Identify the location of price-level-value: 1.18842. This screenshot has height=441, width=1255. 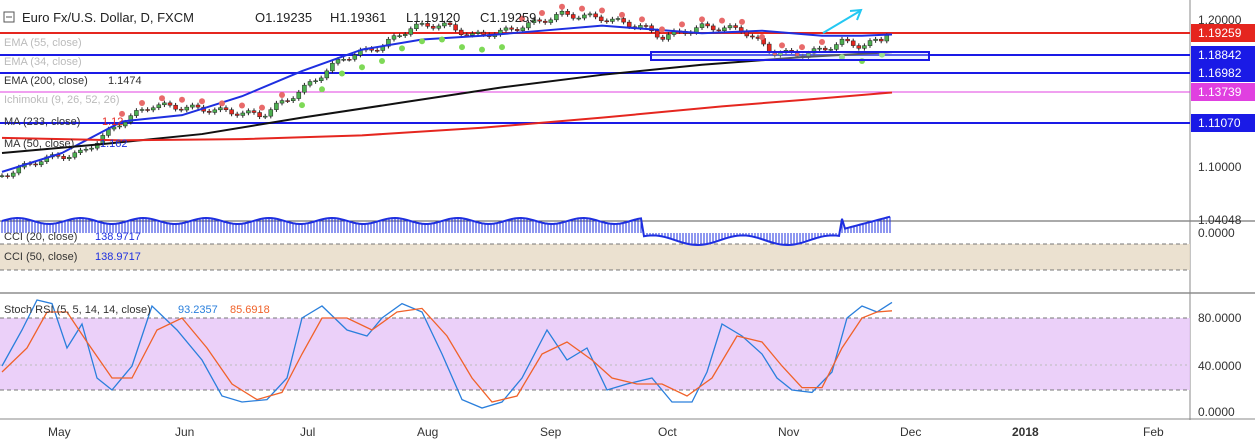
(1220, 55).